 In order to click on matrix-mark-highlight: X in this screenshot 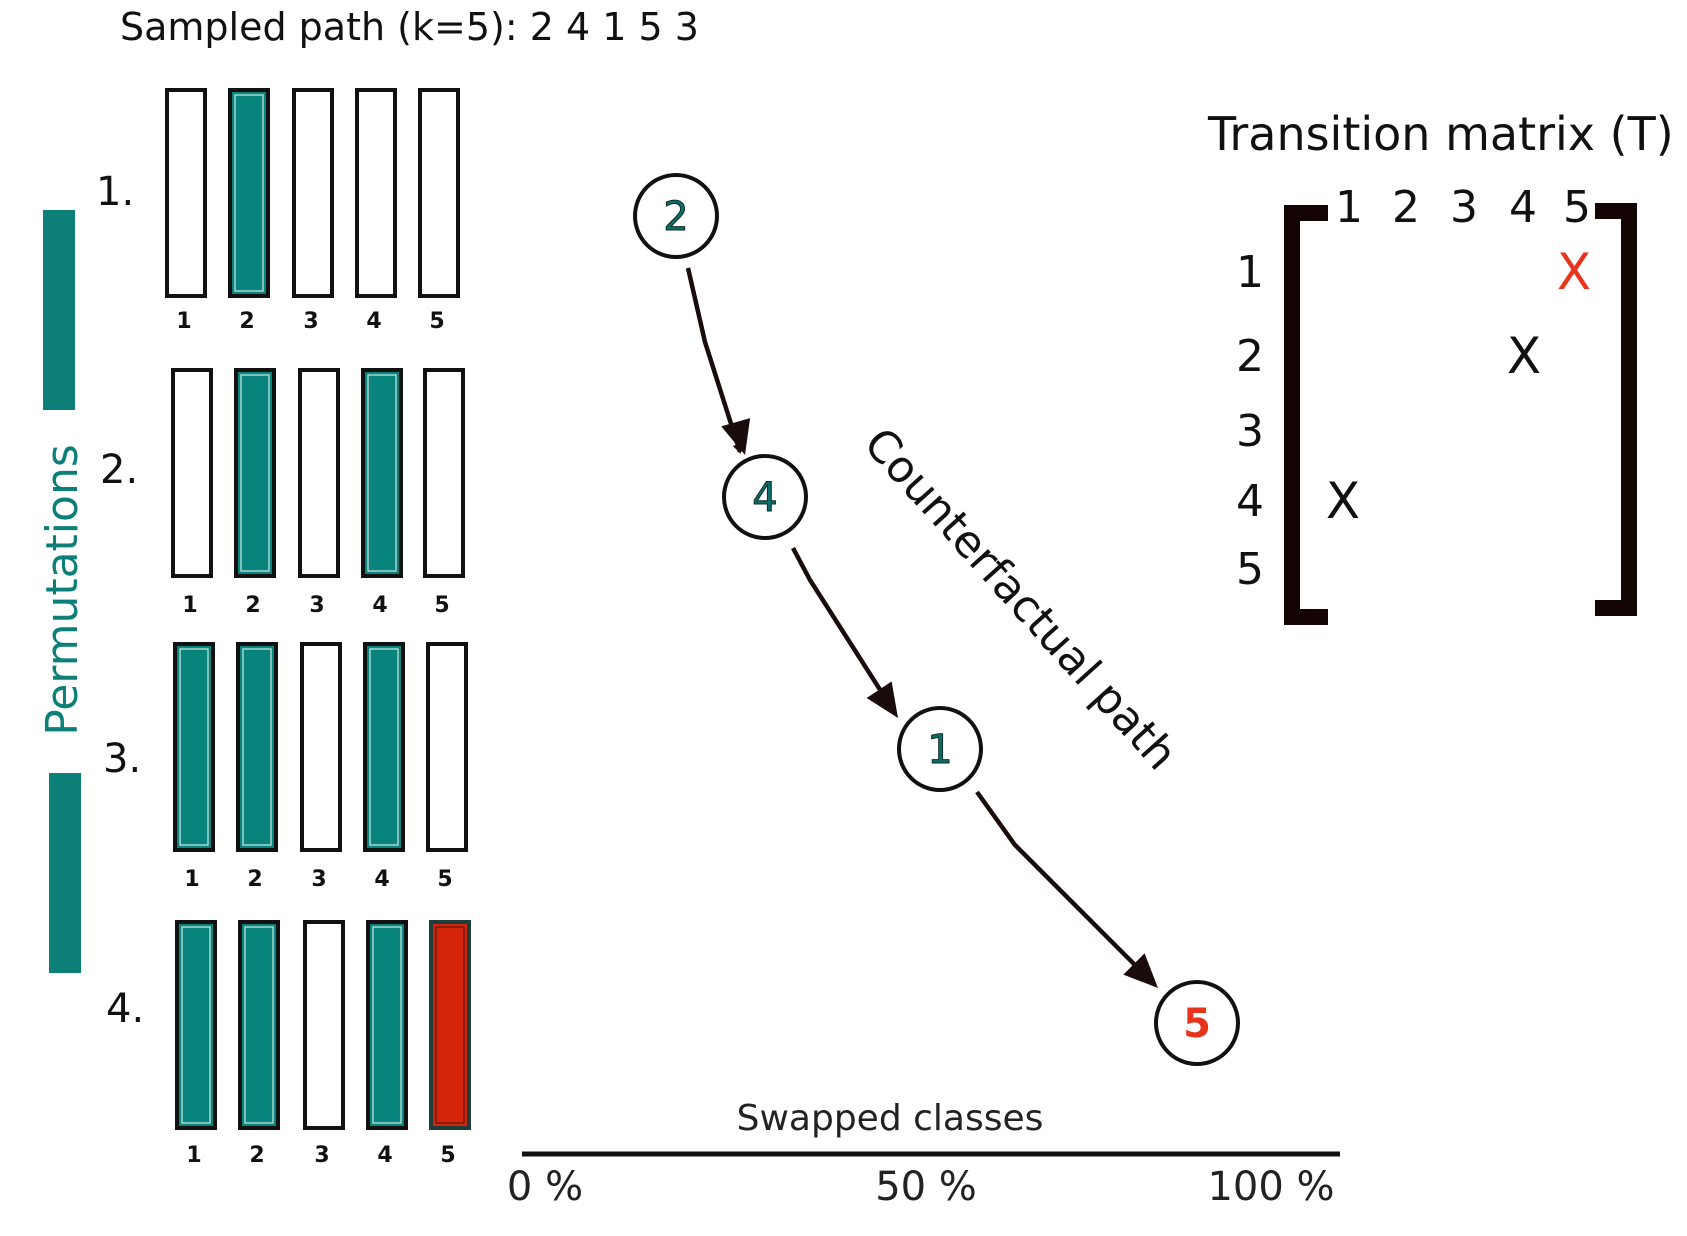, I will do `click(1574, 272)`.